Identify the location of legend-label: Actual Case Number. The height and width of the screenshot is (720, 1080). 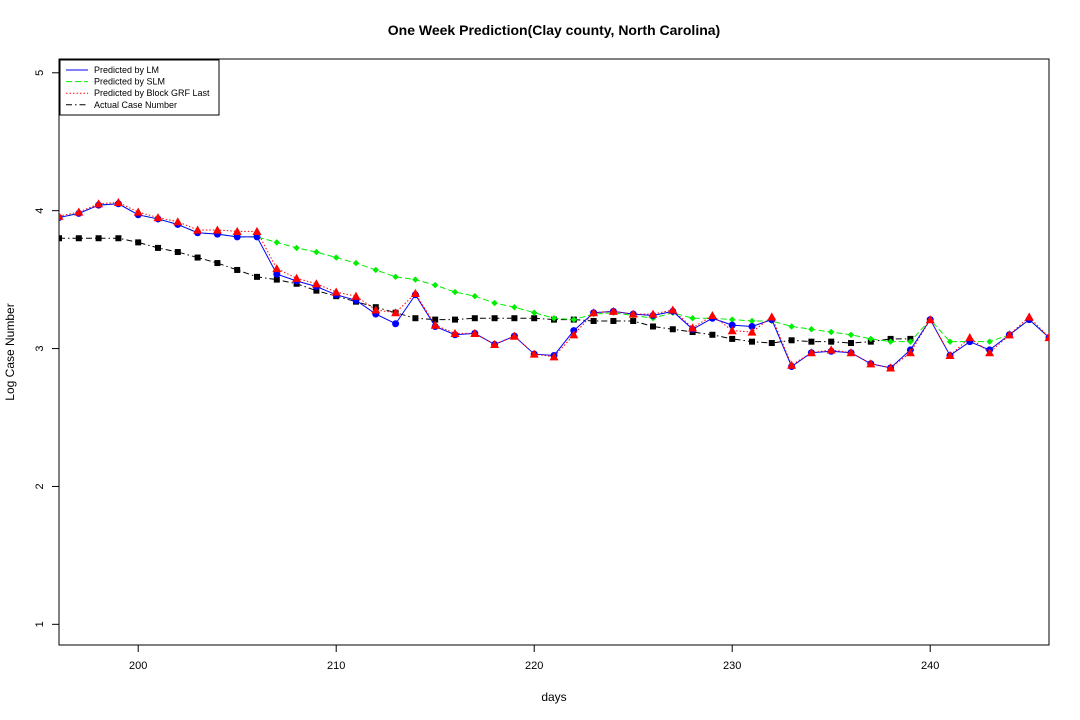
(135, 105).